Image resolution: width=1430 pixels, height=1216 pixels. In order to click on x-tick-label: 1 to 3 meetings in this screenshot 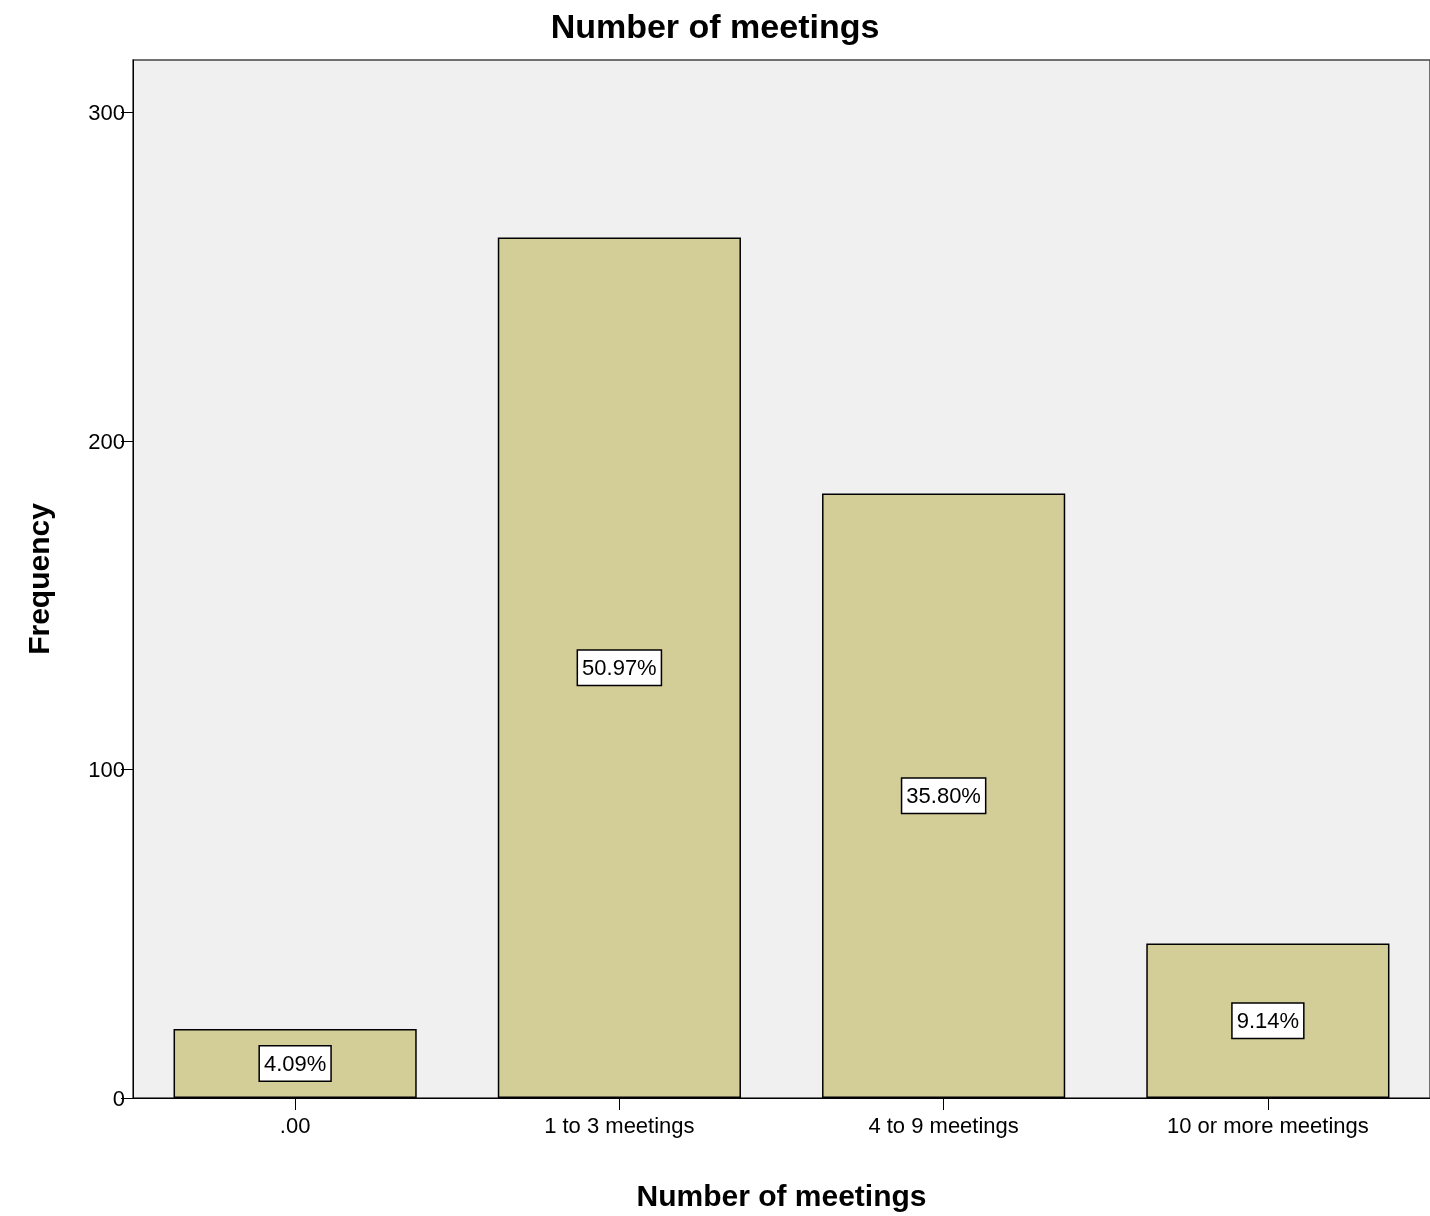, I will do `click(619, 1125)`.